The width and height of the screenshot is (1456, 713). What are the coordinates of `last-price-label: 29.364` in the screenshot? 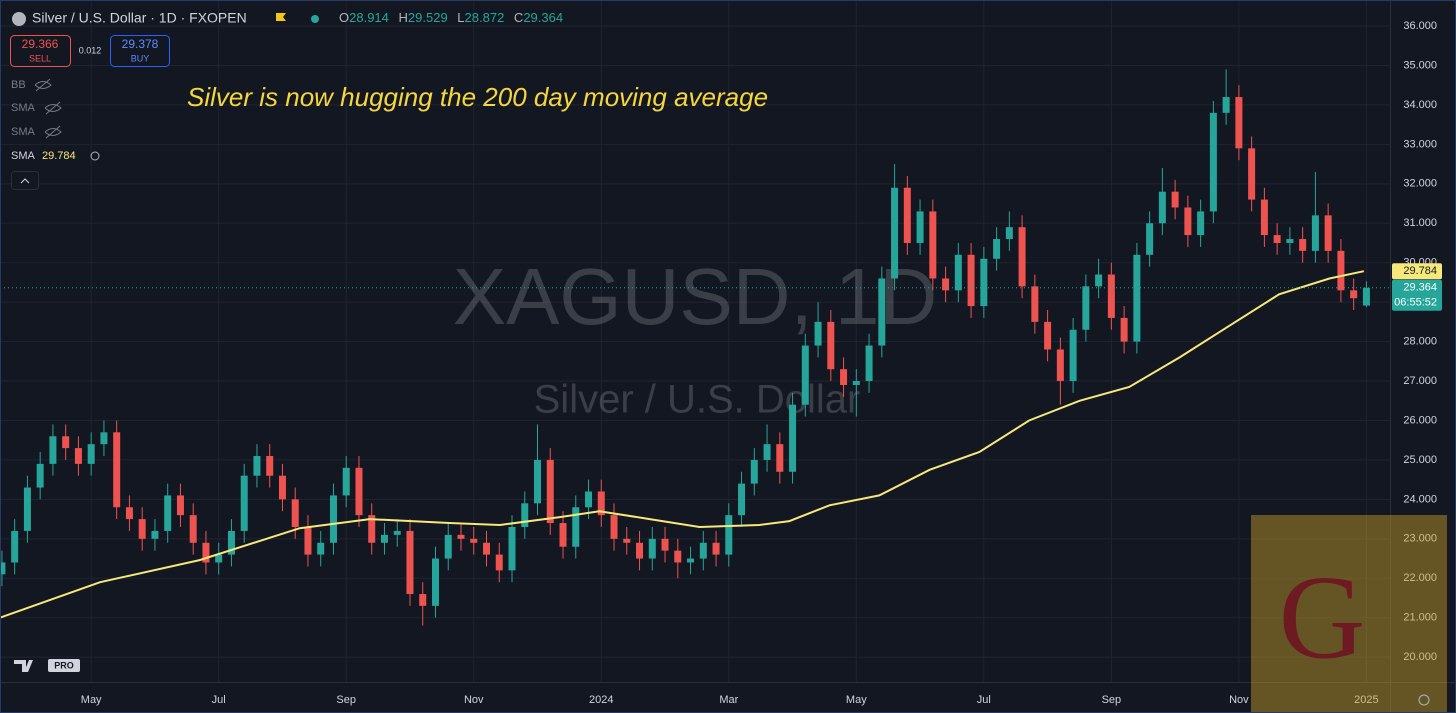 It's located at (1420, 288).